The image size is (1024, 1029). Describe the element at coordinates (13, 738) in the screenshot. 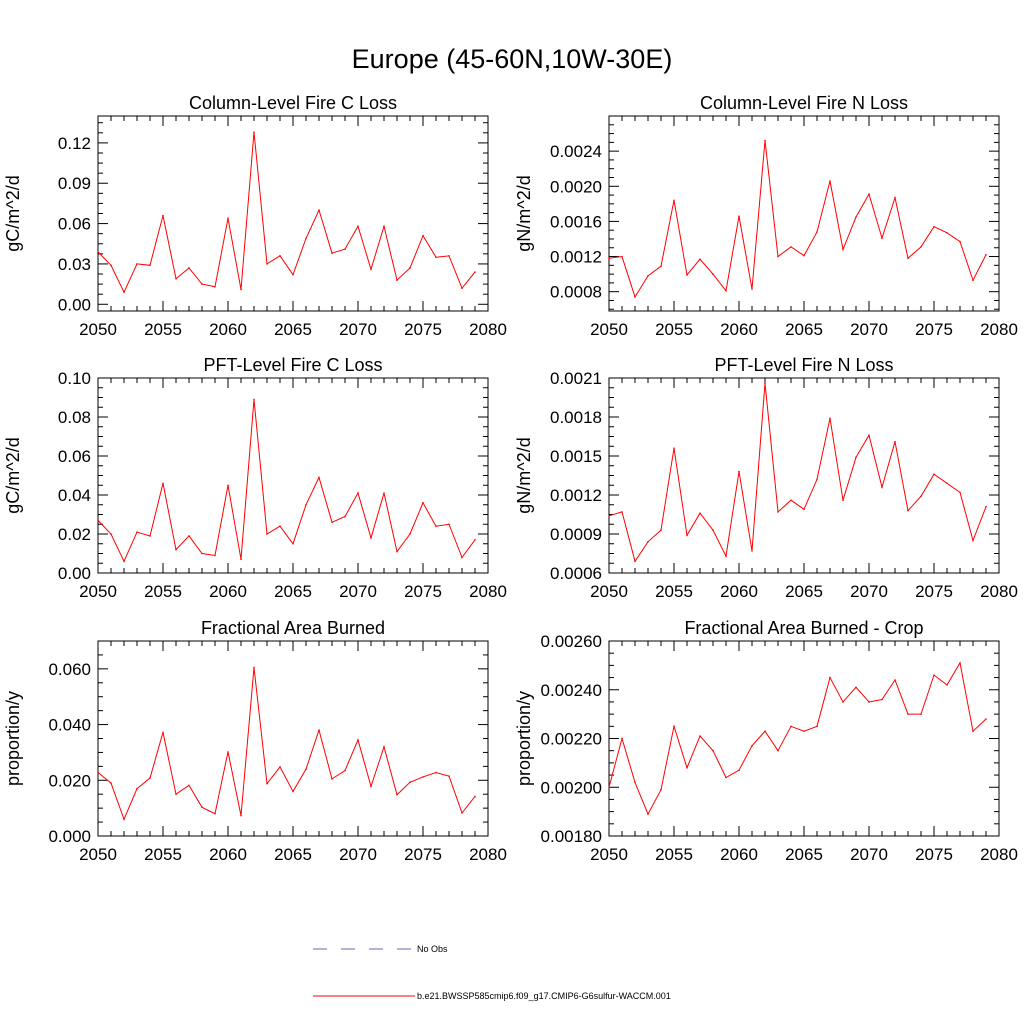

I see `y-axis-label: proportion/y` at that location.